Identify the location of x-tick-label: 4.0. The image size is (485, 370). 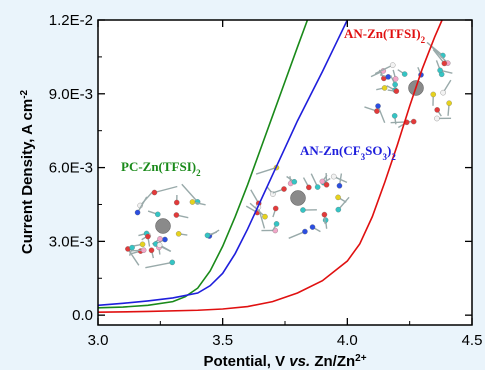
(347, 340).